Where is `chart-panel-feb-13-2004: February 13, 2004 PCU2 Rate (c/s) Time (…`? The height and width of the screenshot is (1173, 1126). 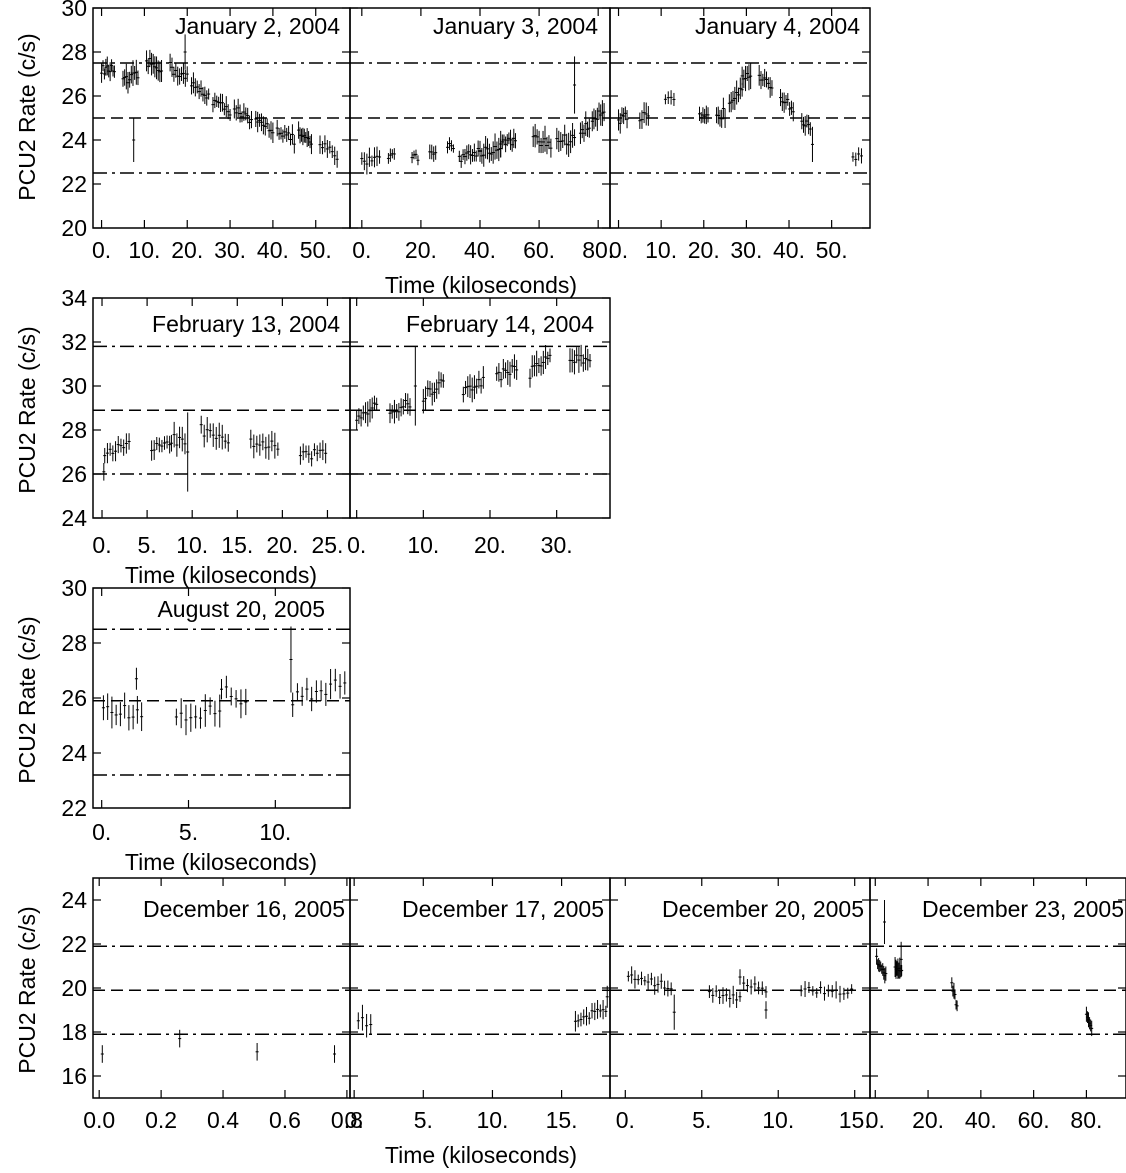
chart-panel-feb-13-2004: February 13, 2004 PCU2 Rate (c/s) Time (… is located at coordinates (182, 436).